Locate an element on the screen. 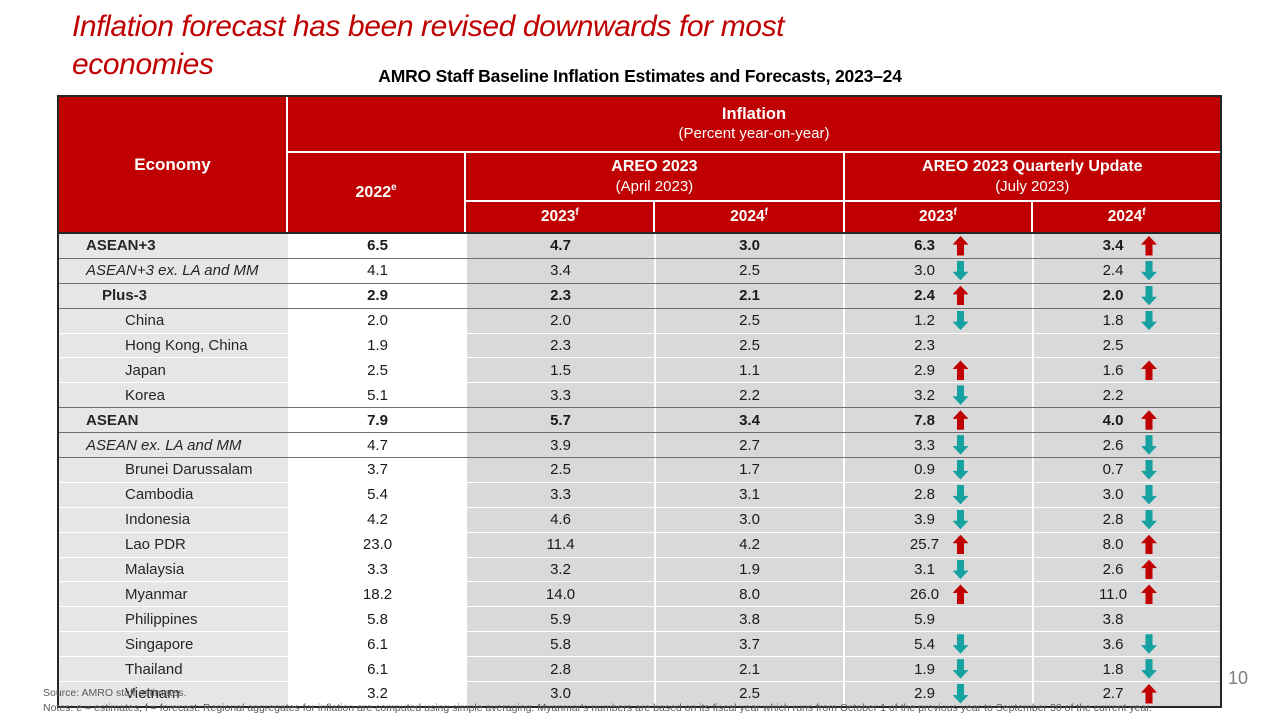  value-apr-2023: 5.7 is located at coordinates (559, 420).